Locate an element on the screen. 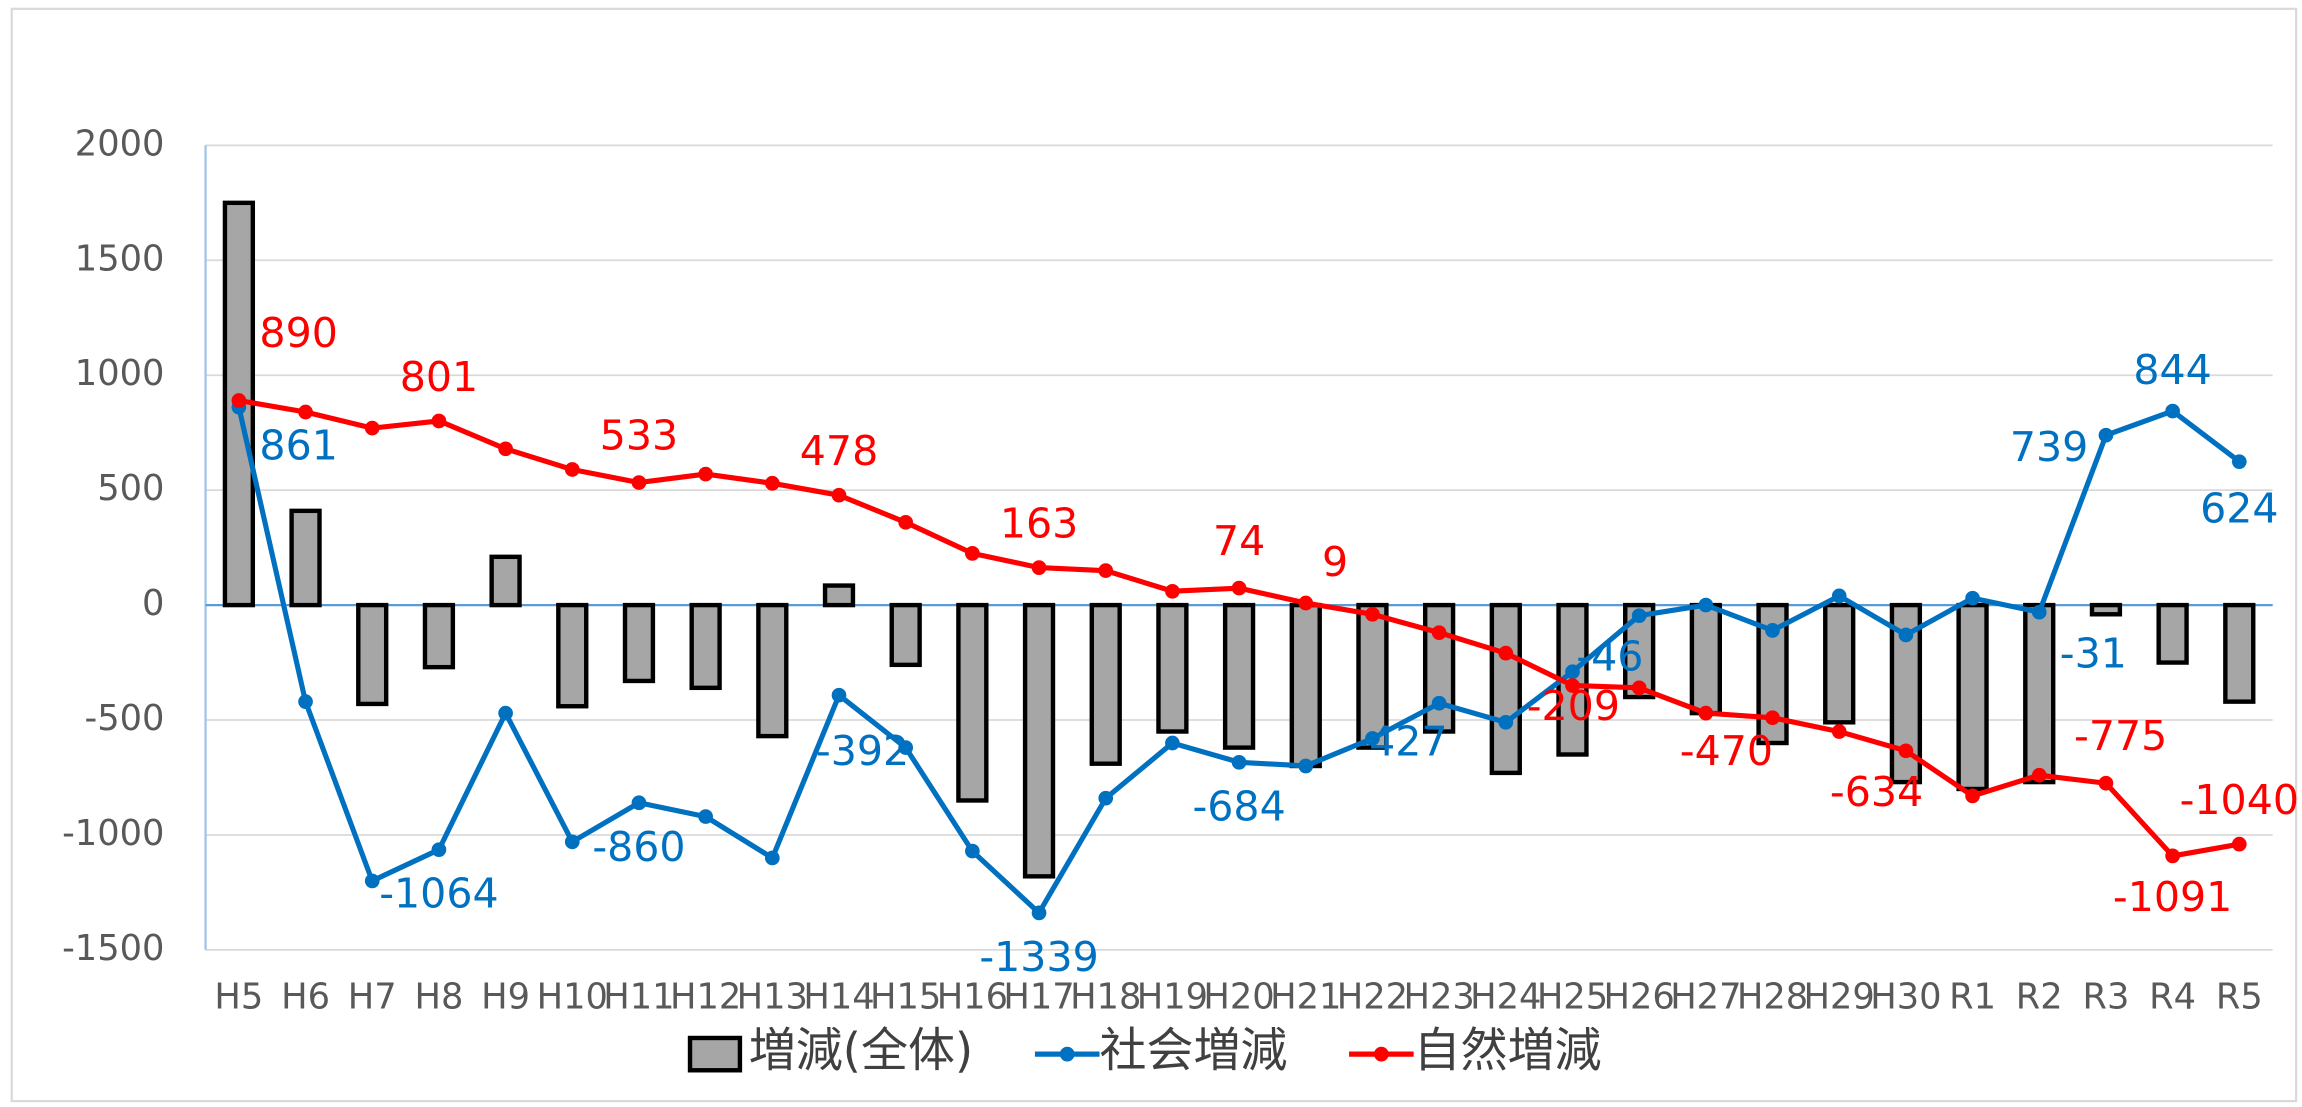 This screenshot has width=2302, height=1107. x-tick-label: H28 is located at coordinates (1772, 996).